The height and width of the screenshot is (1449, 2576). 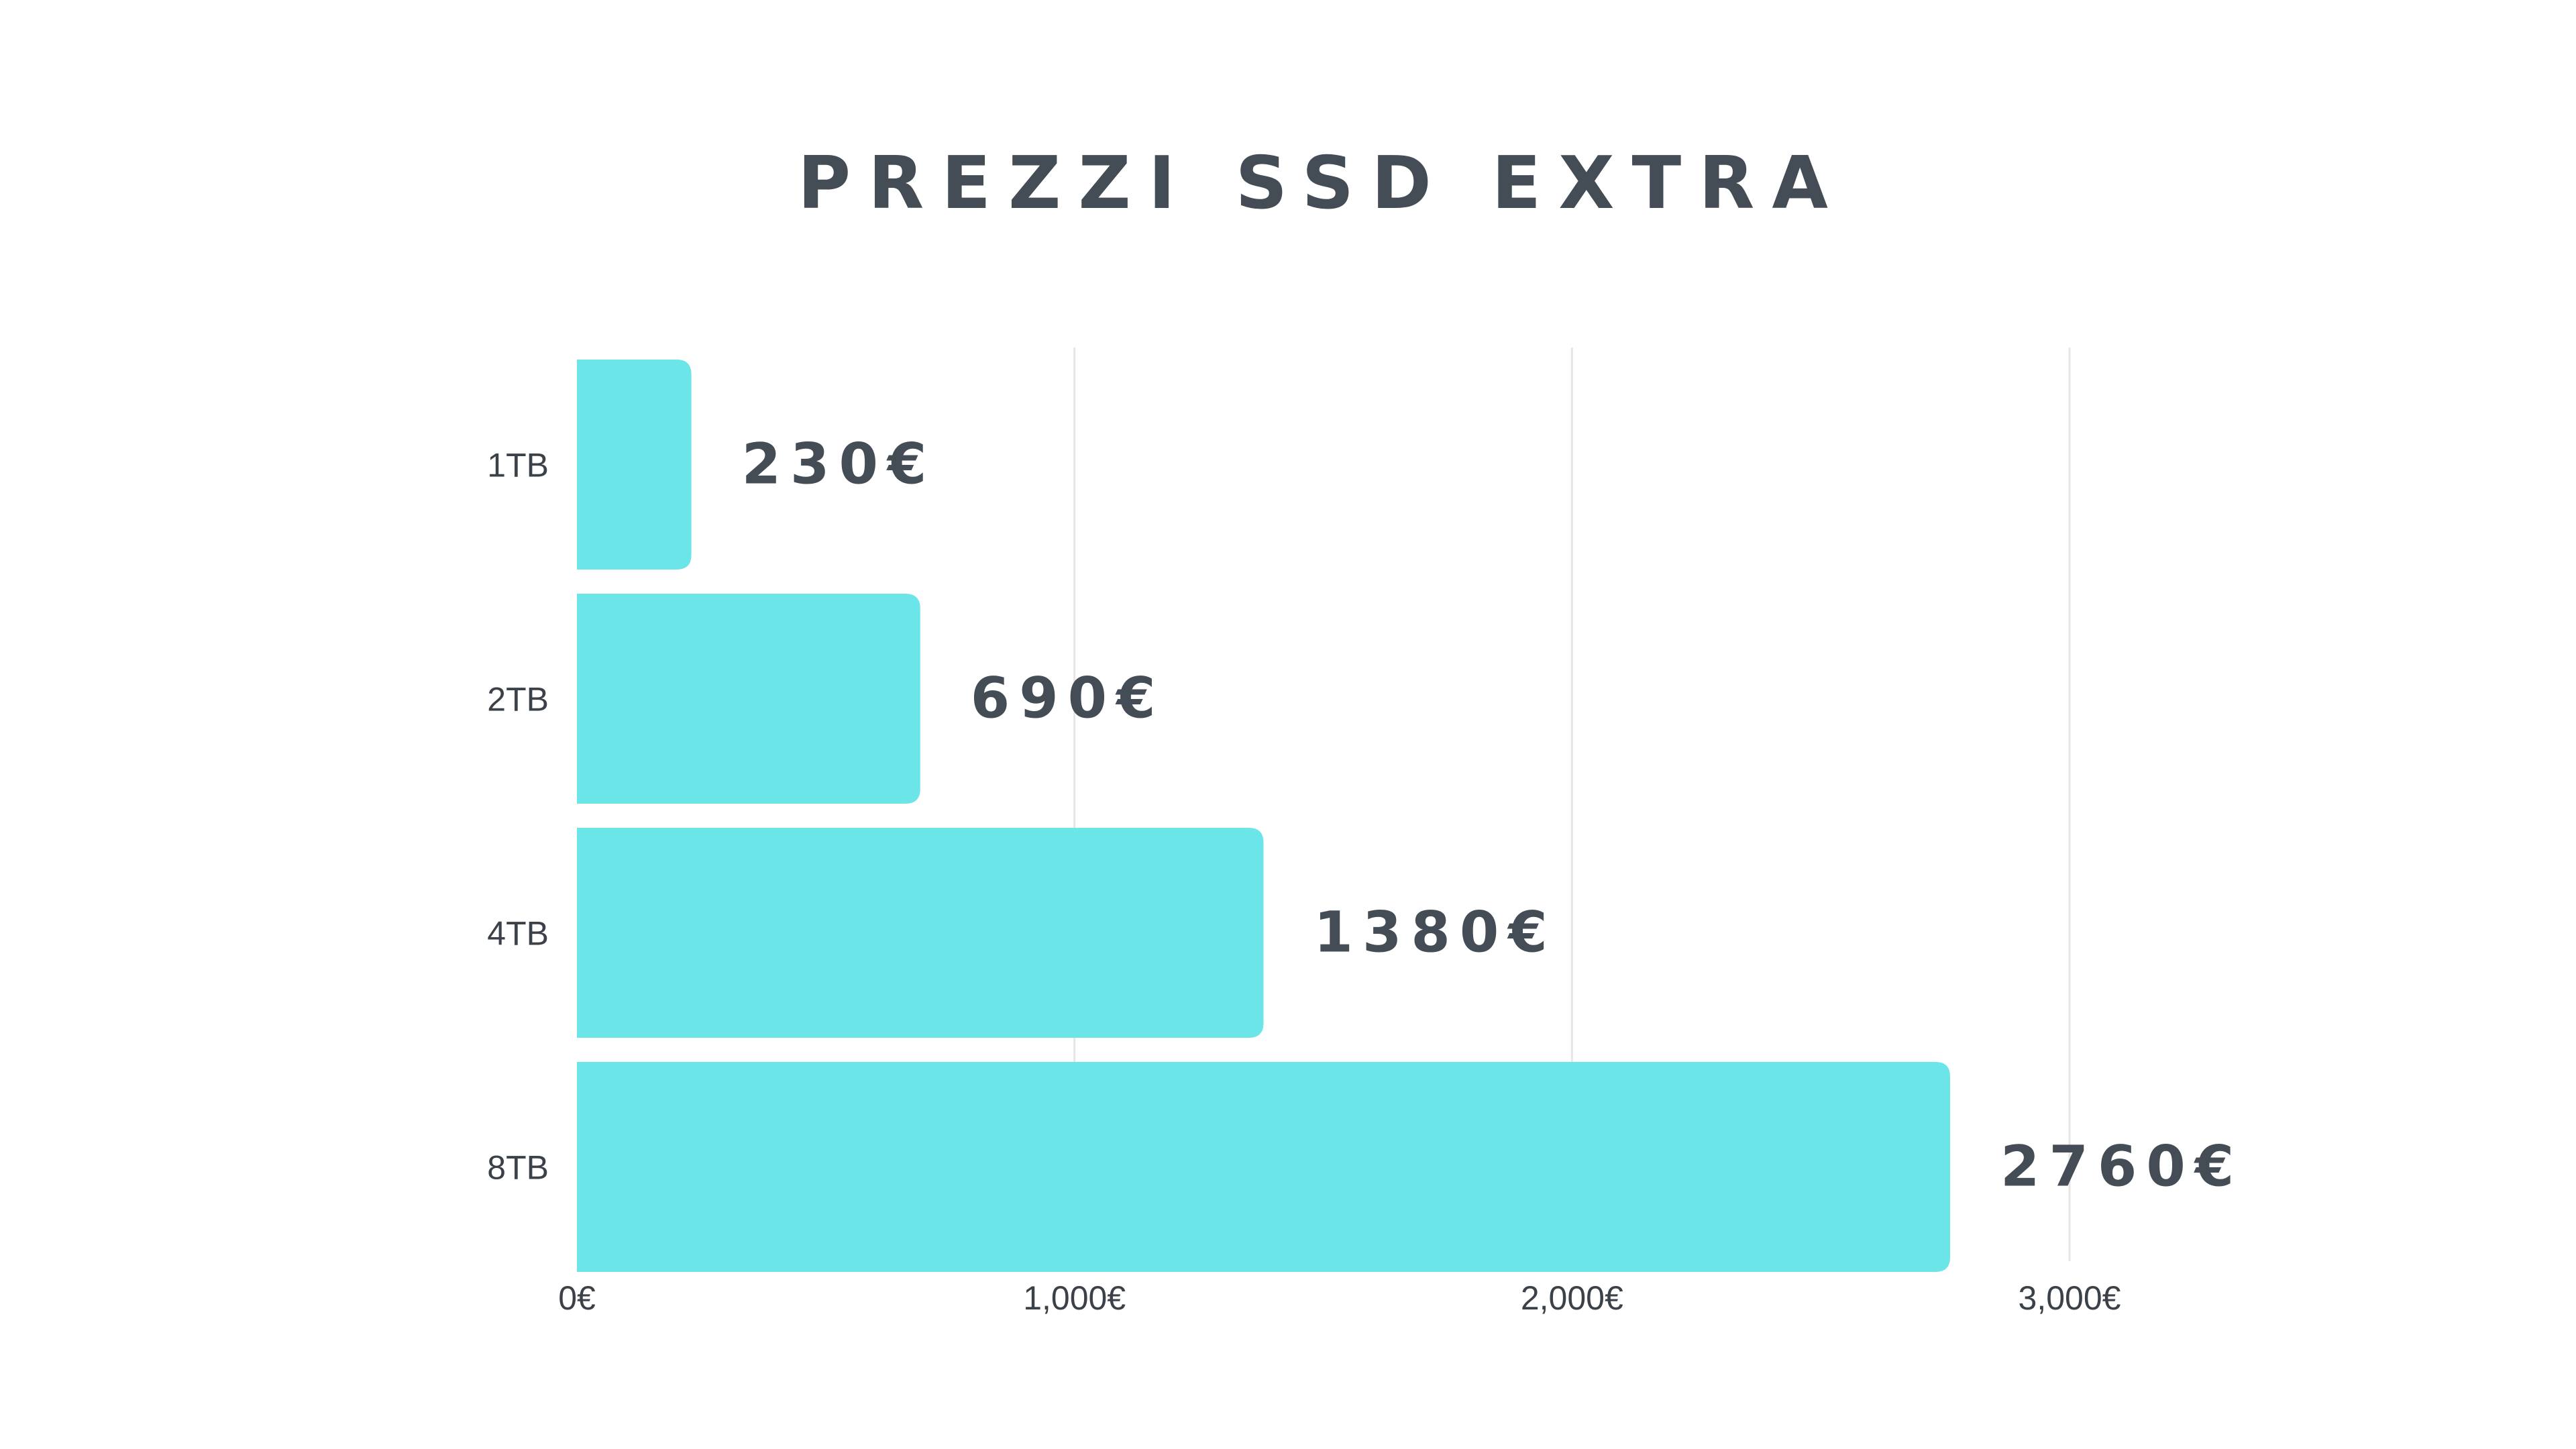 What do you see at coordinates (634, 465) in the screenshot?
I see `bar-1tb` at bounding box center [634, 465].